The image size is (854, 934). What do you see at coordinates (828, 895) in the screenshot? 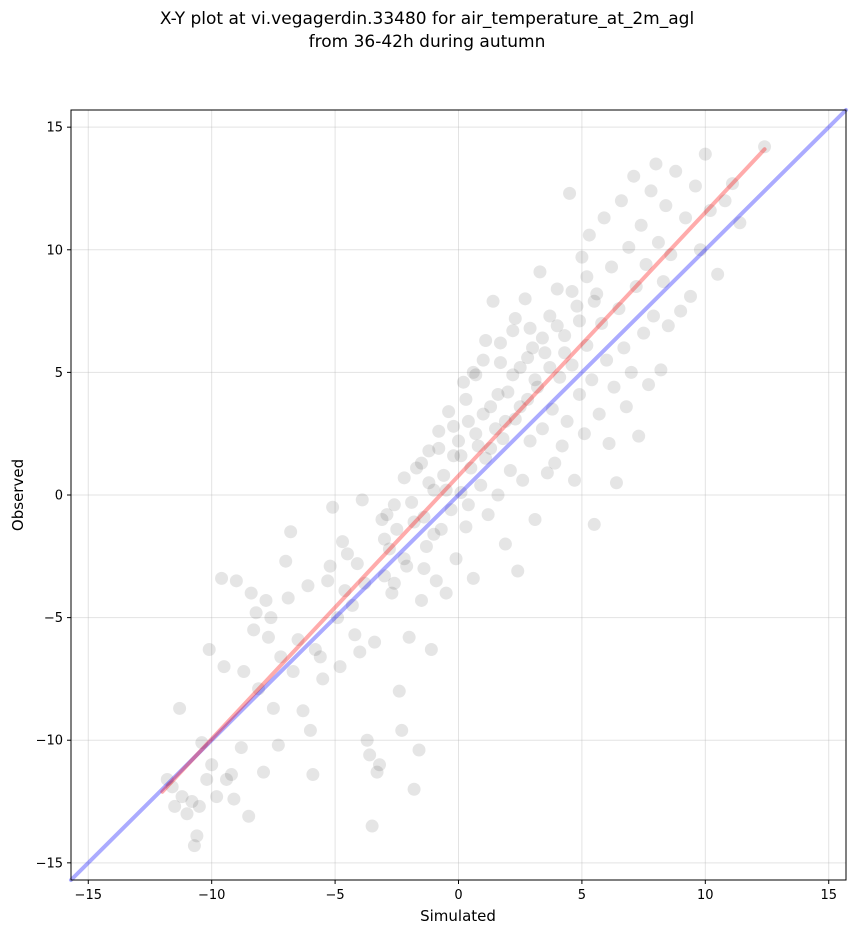
I see `x-tick-label: 15` at bounding box center [828, 895].